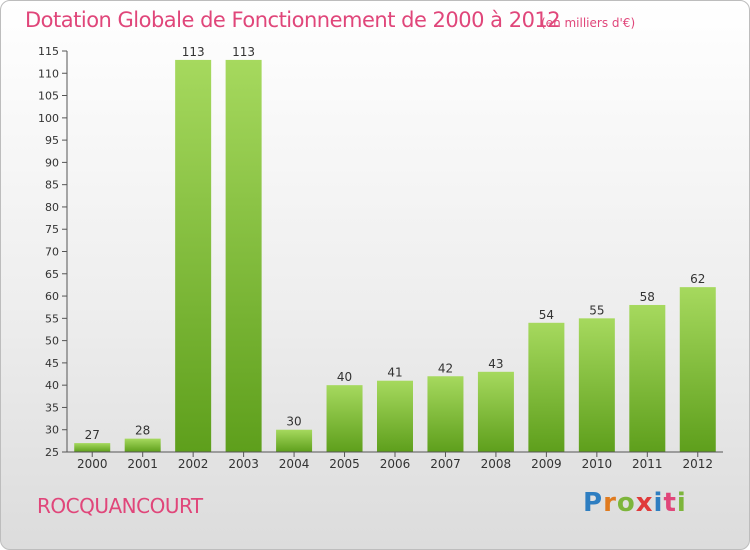 Image resolution: width=750 pixels, height=550 pixels. I want to click on data-label-2010: 55, so click(596, 310).